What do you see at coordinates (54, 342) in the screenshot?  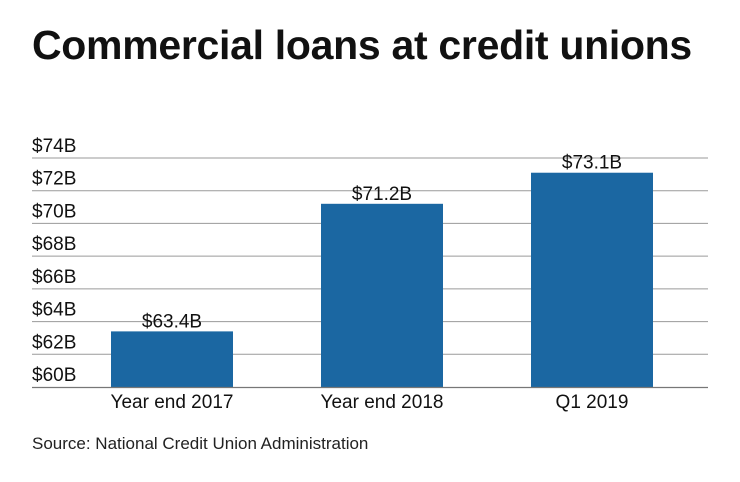 I see `y-tick-label: $62B` at bounding box center [54, 342].